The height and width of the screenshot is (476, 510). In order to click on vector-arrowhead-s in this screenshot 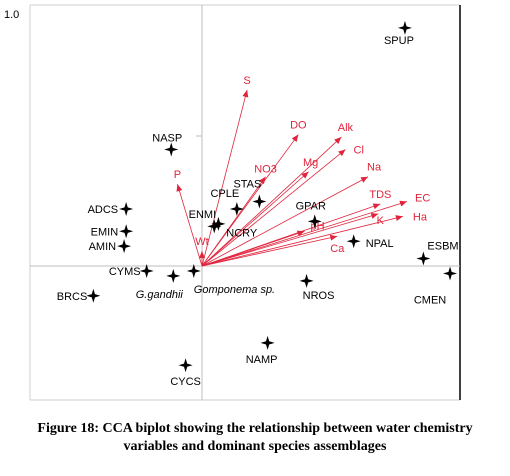, I will do `click(245, 93)`.